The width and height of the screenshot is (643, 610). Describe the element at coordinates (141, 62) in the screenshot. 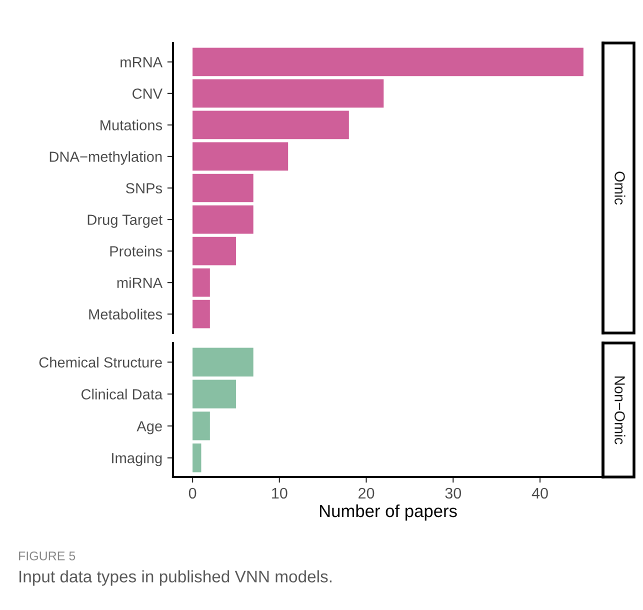

I see `y-tick-label: mRNA` at that location.